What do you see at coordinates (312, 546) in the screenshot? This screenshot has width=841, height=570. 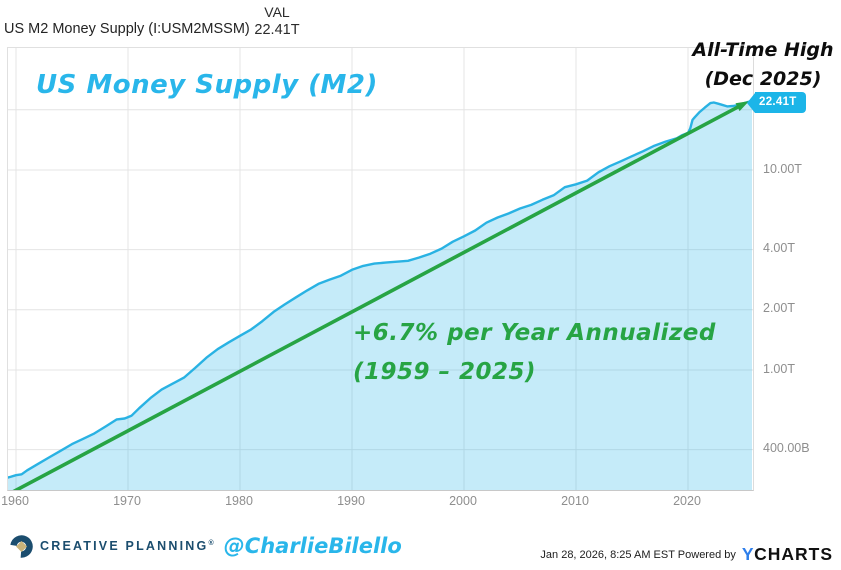 I see `twitter-handle: @CharlieBilello` at bounding box center [312, 546].